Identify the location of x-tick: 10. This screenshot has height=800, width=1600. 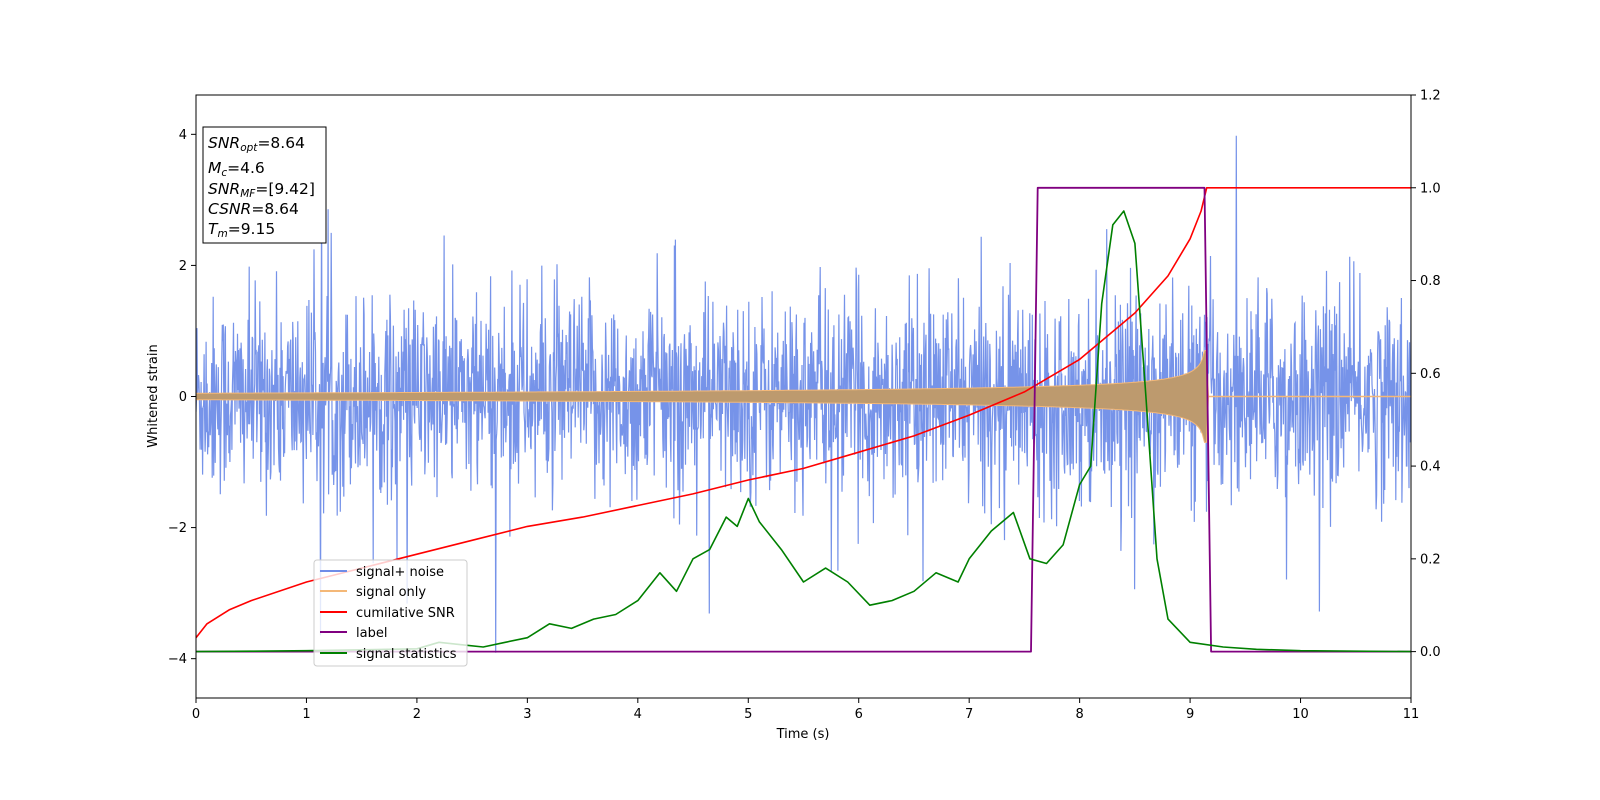
(1300, 710).